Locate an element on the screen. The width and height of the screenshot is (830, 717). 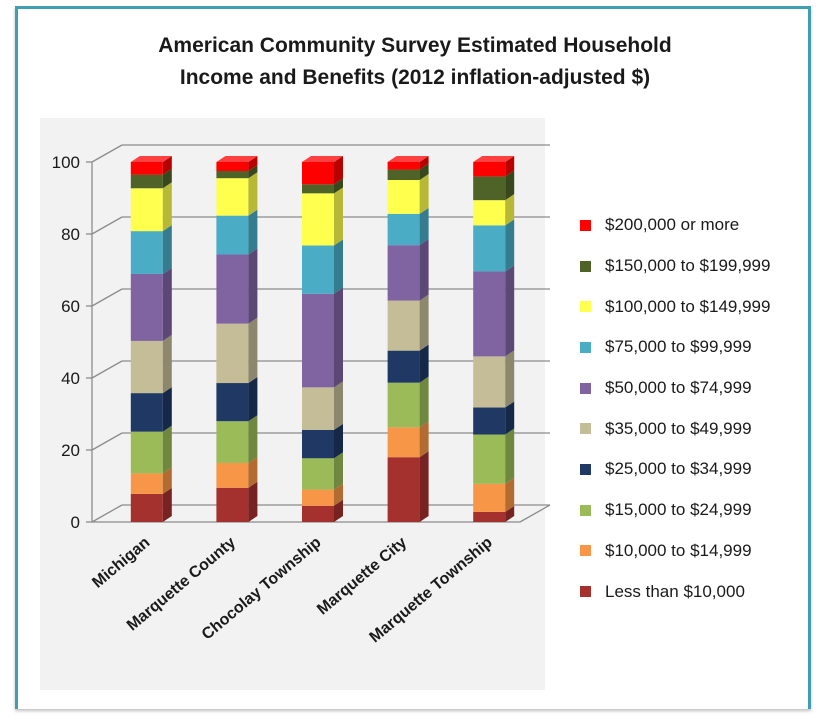
legend-item: $200,000 or more is located at coordinates (700, 225).